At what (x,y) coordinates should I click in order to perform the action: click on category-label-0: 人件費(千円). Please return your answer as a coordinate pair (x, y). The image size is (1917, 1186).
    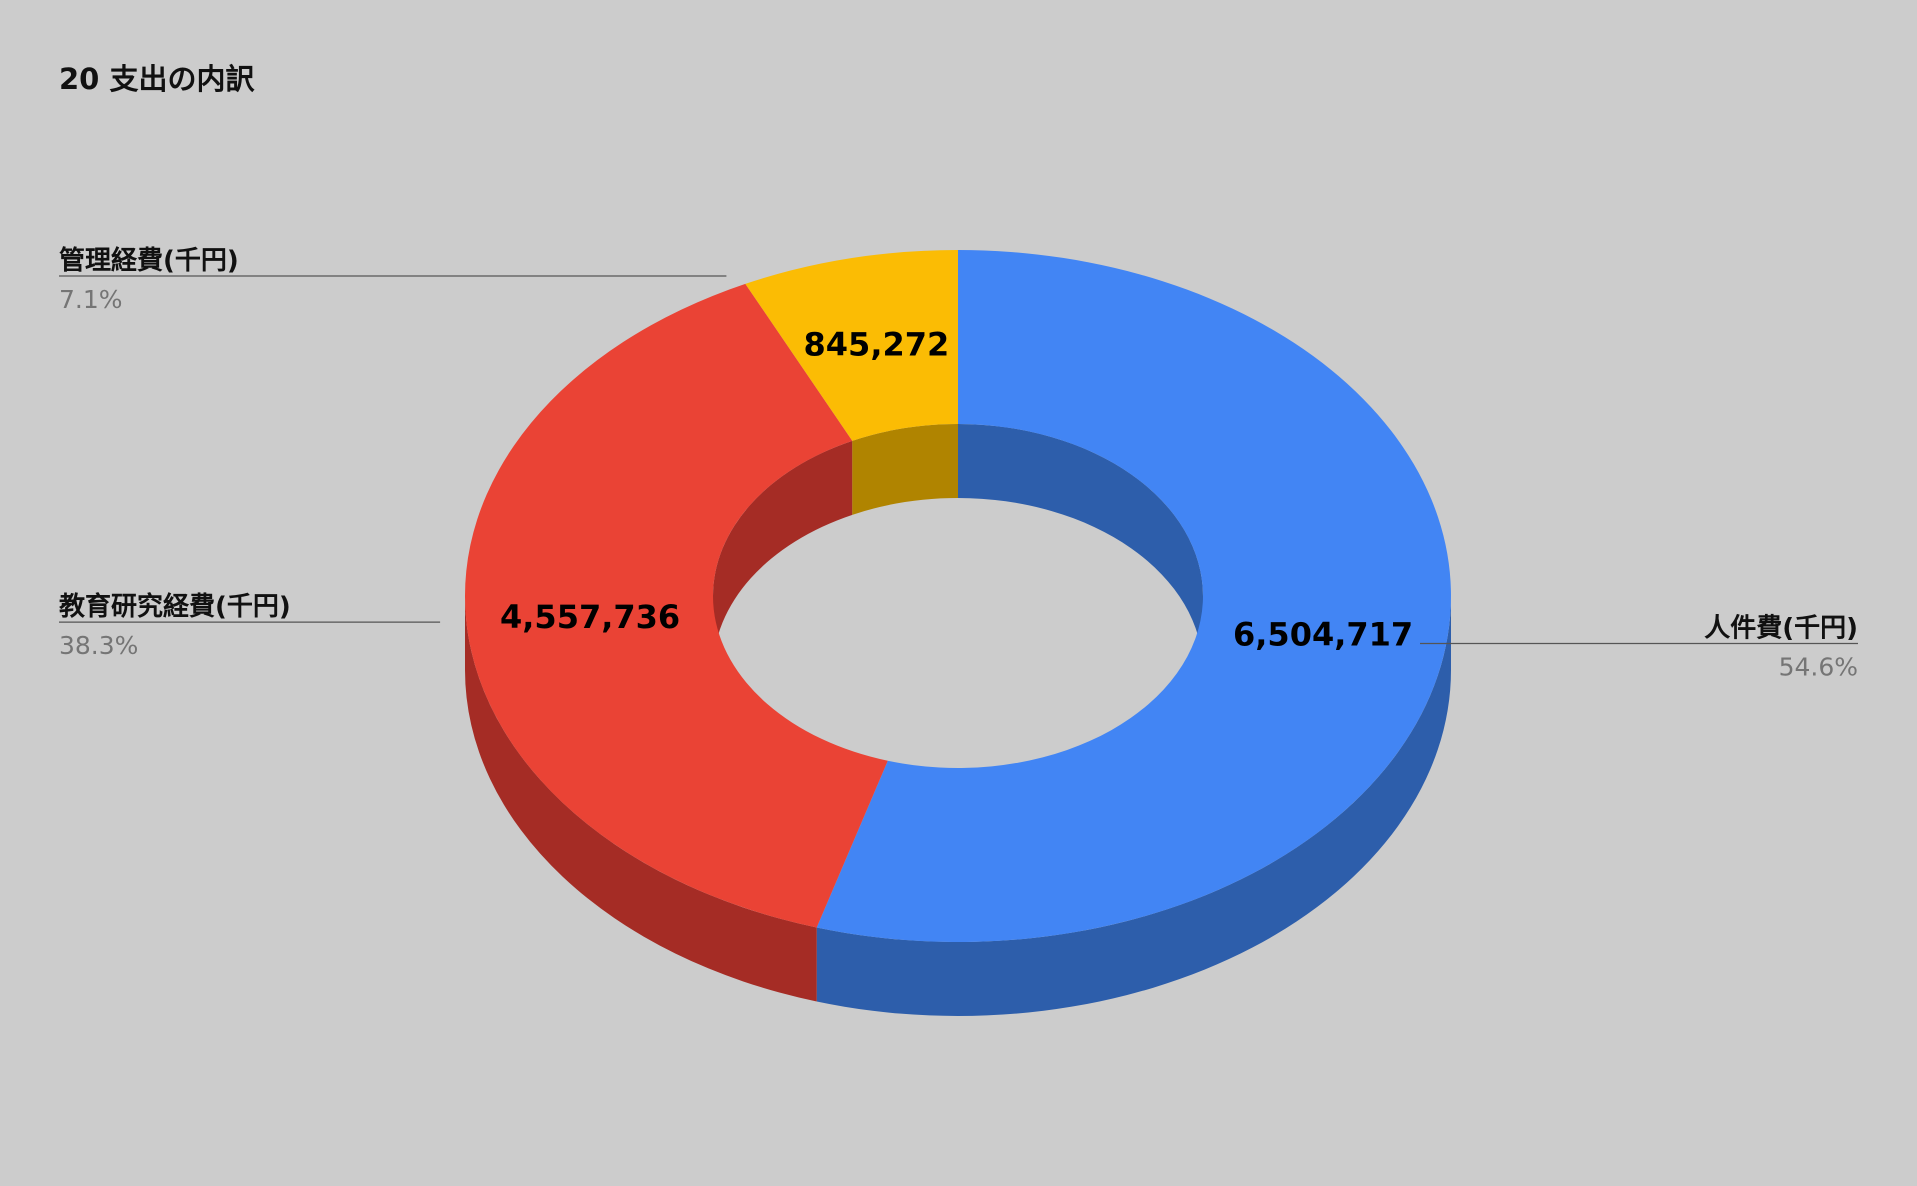
    Looking at the image, I should click on (1781, 629).